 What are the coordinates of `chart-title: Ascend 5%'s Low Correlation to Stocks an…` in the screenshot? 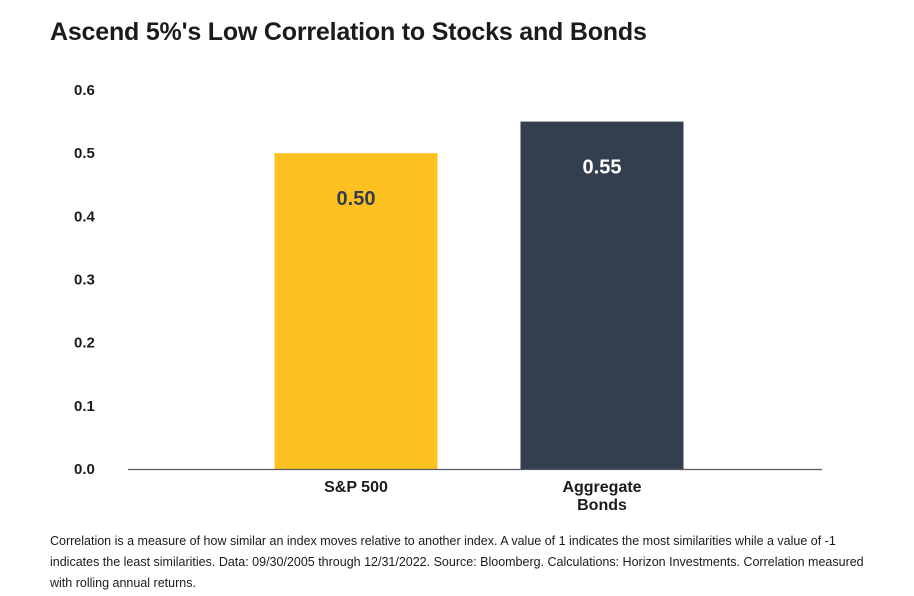 It's located at (348, 32).